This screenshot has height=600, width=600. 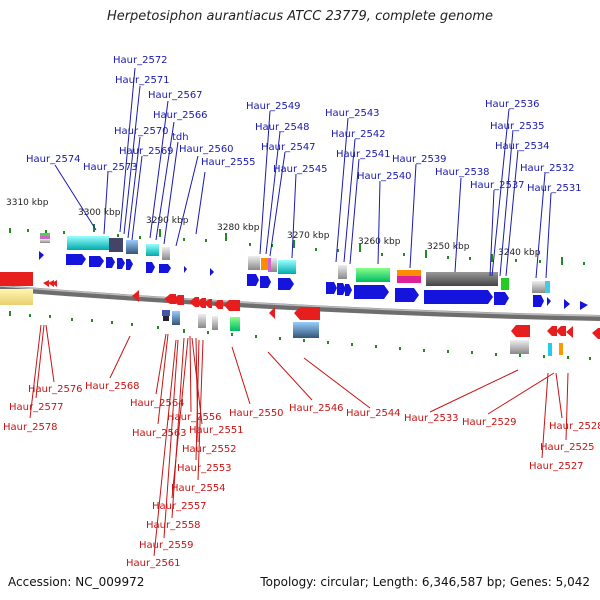 I want to click on gene-label: Haur_2536, so click(x=512, y=104).